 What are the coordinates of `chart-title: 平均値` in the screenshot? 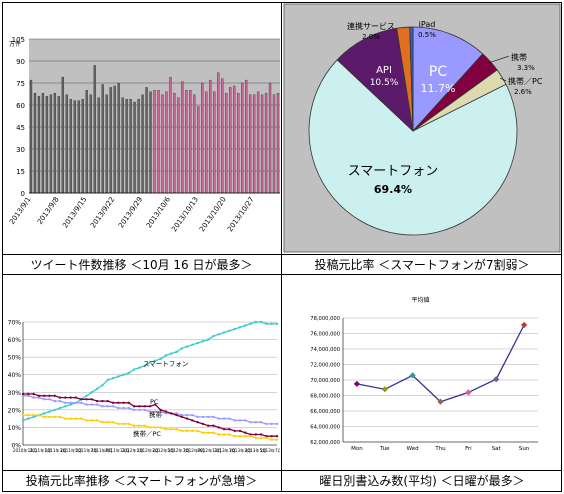 It's located at (420, 300).